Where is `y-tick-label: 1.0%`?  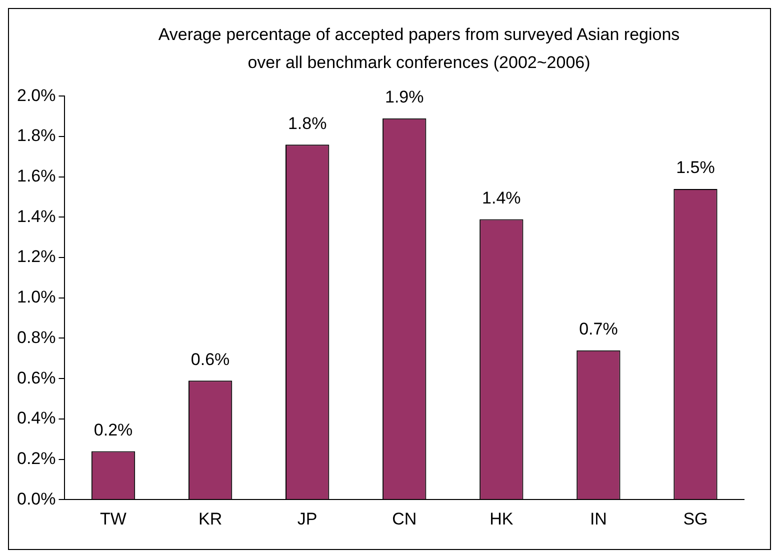
y-tick-label: 1.0% is located at coordinates (36, 297).